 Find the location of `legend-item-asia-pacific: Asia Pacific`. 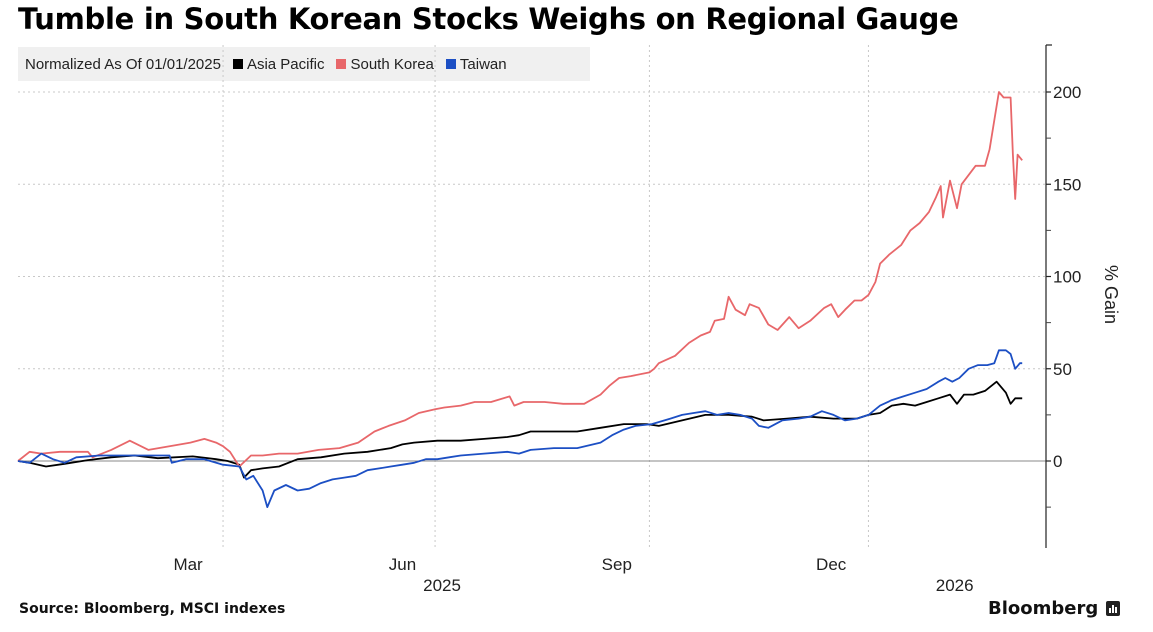

legend-item-asia-pacific: Asia Pacific is located at coordinates (278, 64).